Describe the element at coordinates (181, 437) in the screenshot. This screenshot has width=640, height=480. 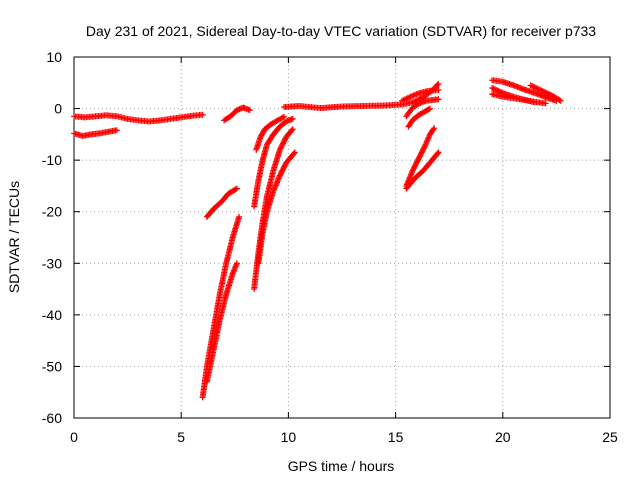
I see `x-tick-label: 5` at that location.